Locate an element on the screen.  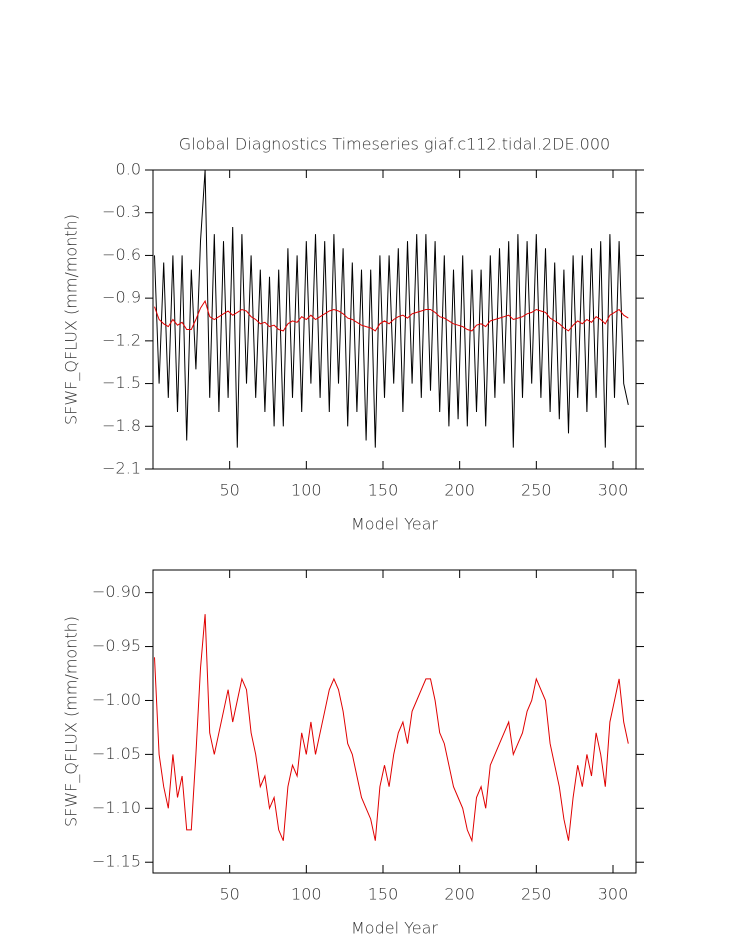
series-line is located at coordinates (391, 315).